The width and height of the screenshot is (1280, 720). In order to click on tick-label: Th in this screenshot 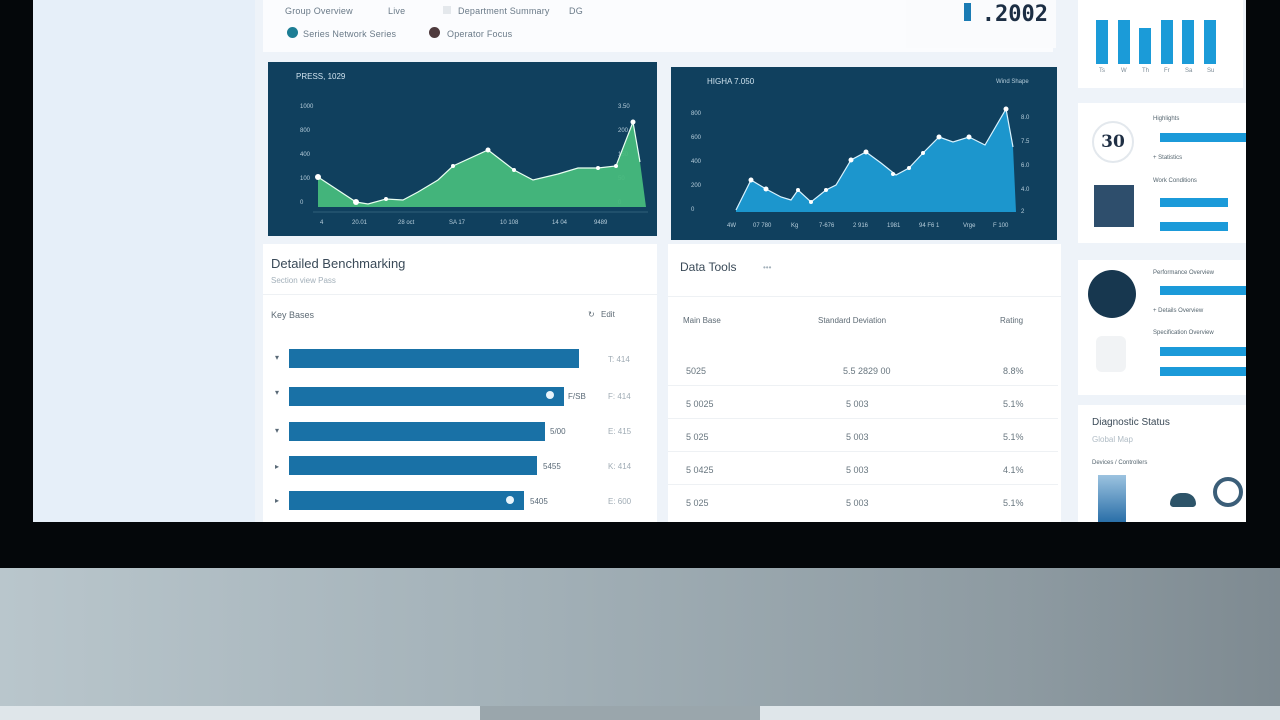, I will do `click(1146, 71)`.